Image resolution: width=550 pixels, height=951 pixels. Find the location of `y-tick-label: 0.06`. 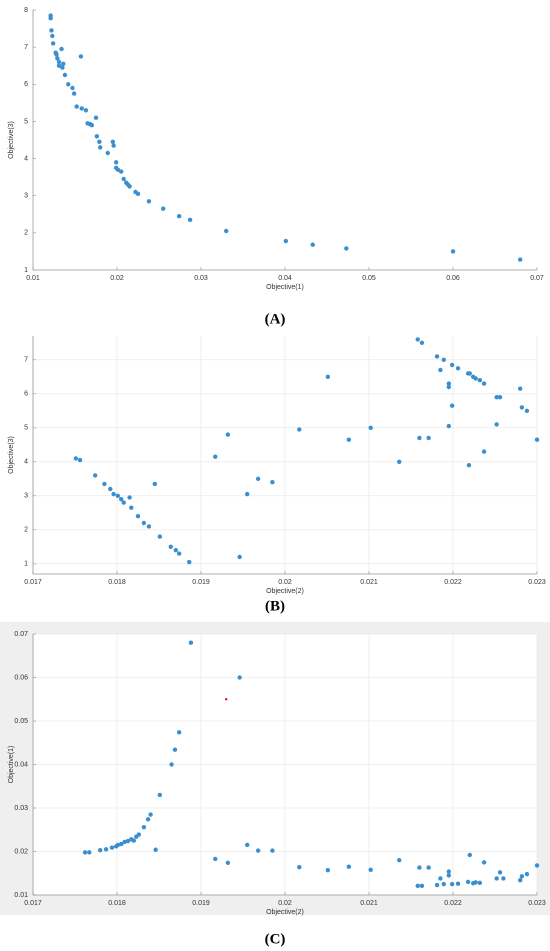

y-tick-label: 0.06 is located at coordinates (21, 677).